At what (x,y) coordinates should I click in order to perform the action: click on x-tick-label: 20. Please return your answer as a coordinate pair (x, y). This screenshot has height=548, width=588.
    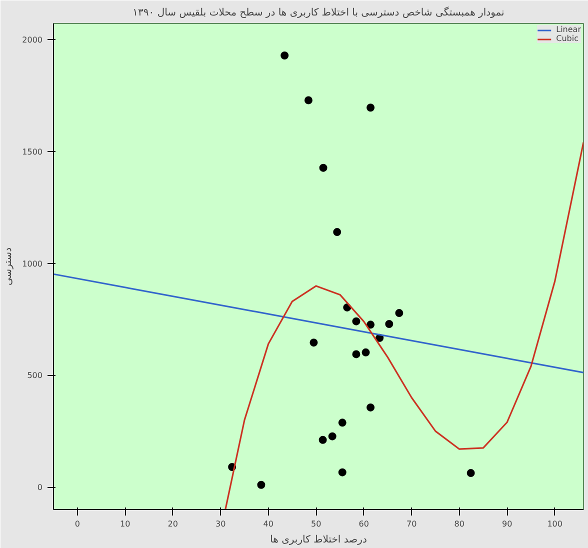
    Looking at the image, I should click on (173, 524).